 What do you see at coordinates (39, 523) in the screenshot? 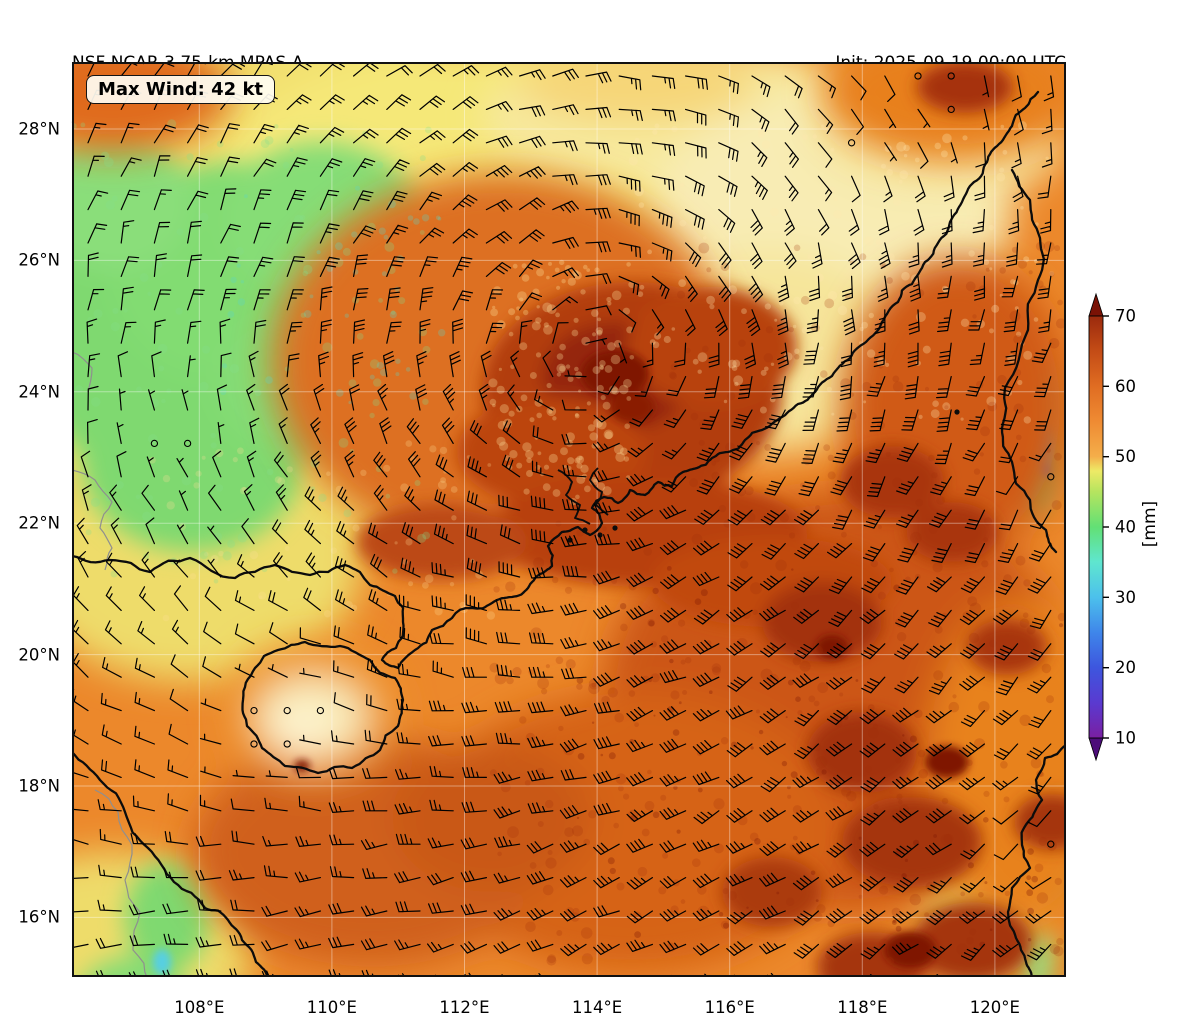
I see `y-tick-label: 22°N` at bounding box center [39, 523].